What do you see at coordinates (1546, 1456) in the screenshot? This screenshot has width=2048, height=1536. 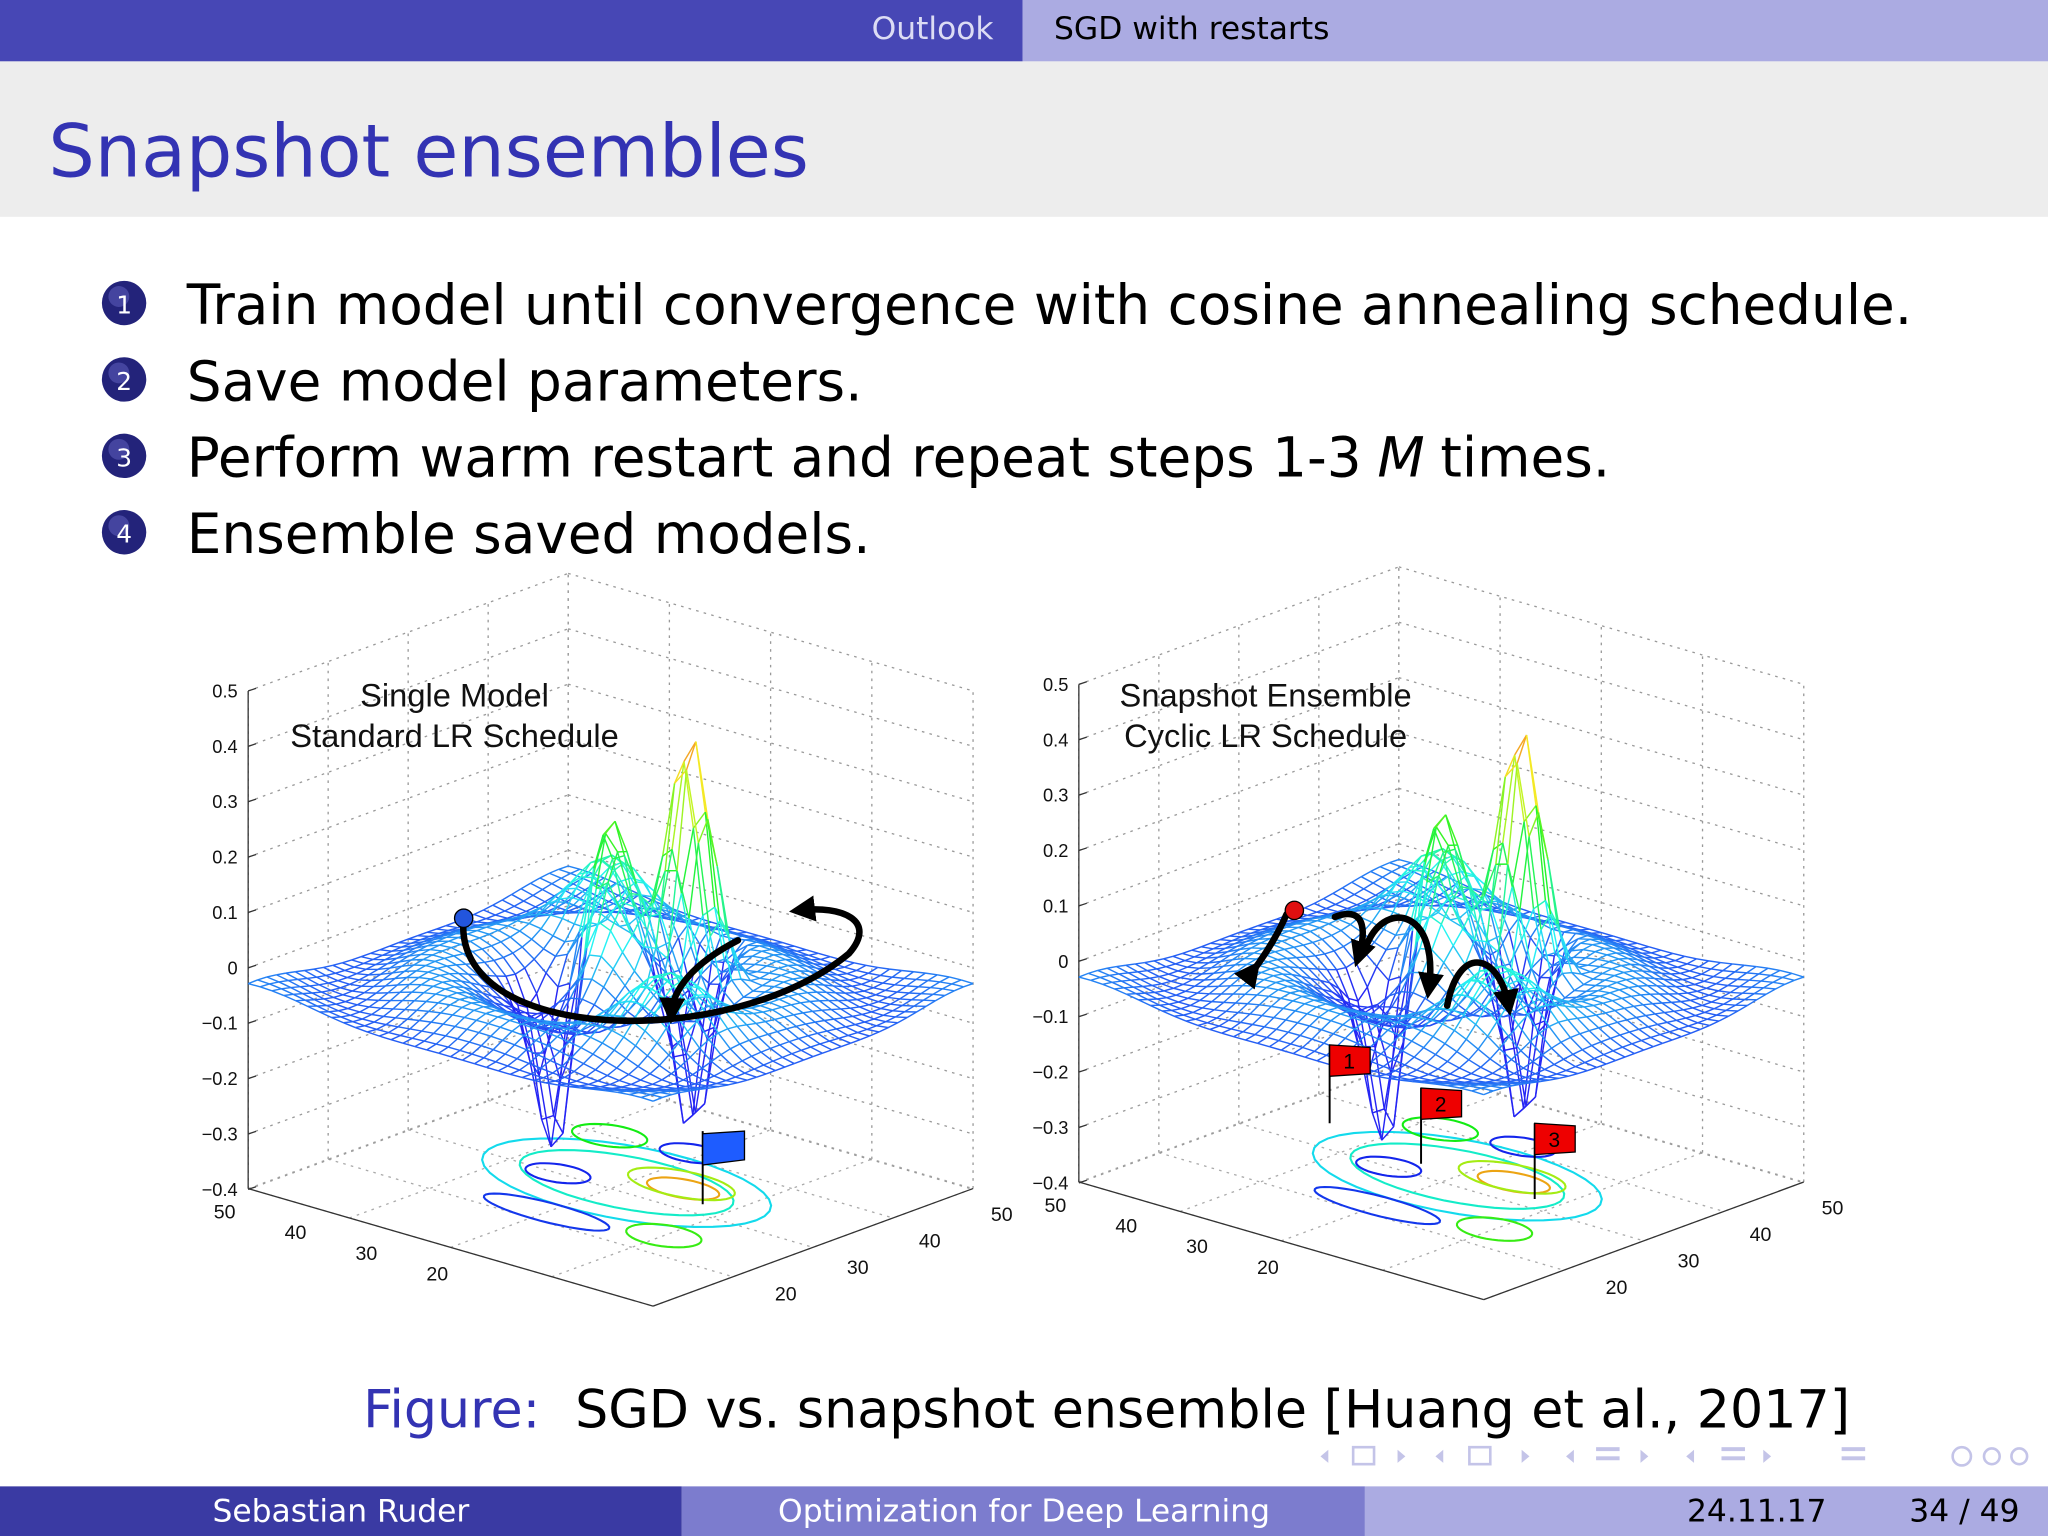 I see `nav-arrows` at bounding box center [1546, 1456].